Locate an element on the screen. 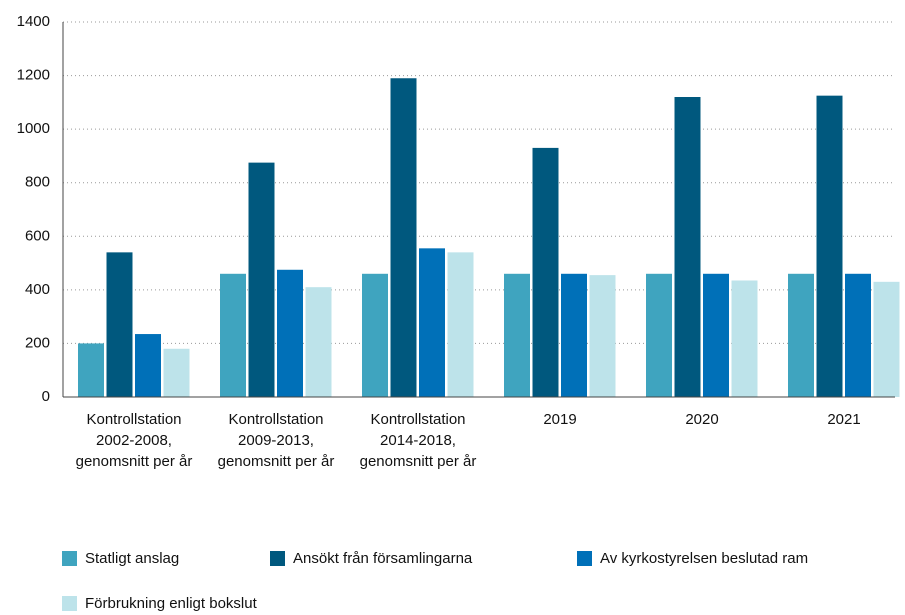 The image size is (905, 615). legend-item: Statligt anslag is located at coordinates (120, 558).